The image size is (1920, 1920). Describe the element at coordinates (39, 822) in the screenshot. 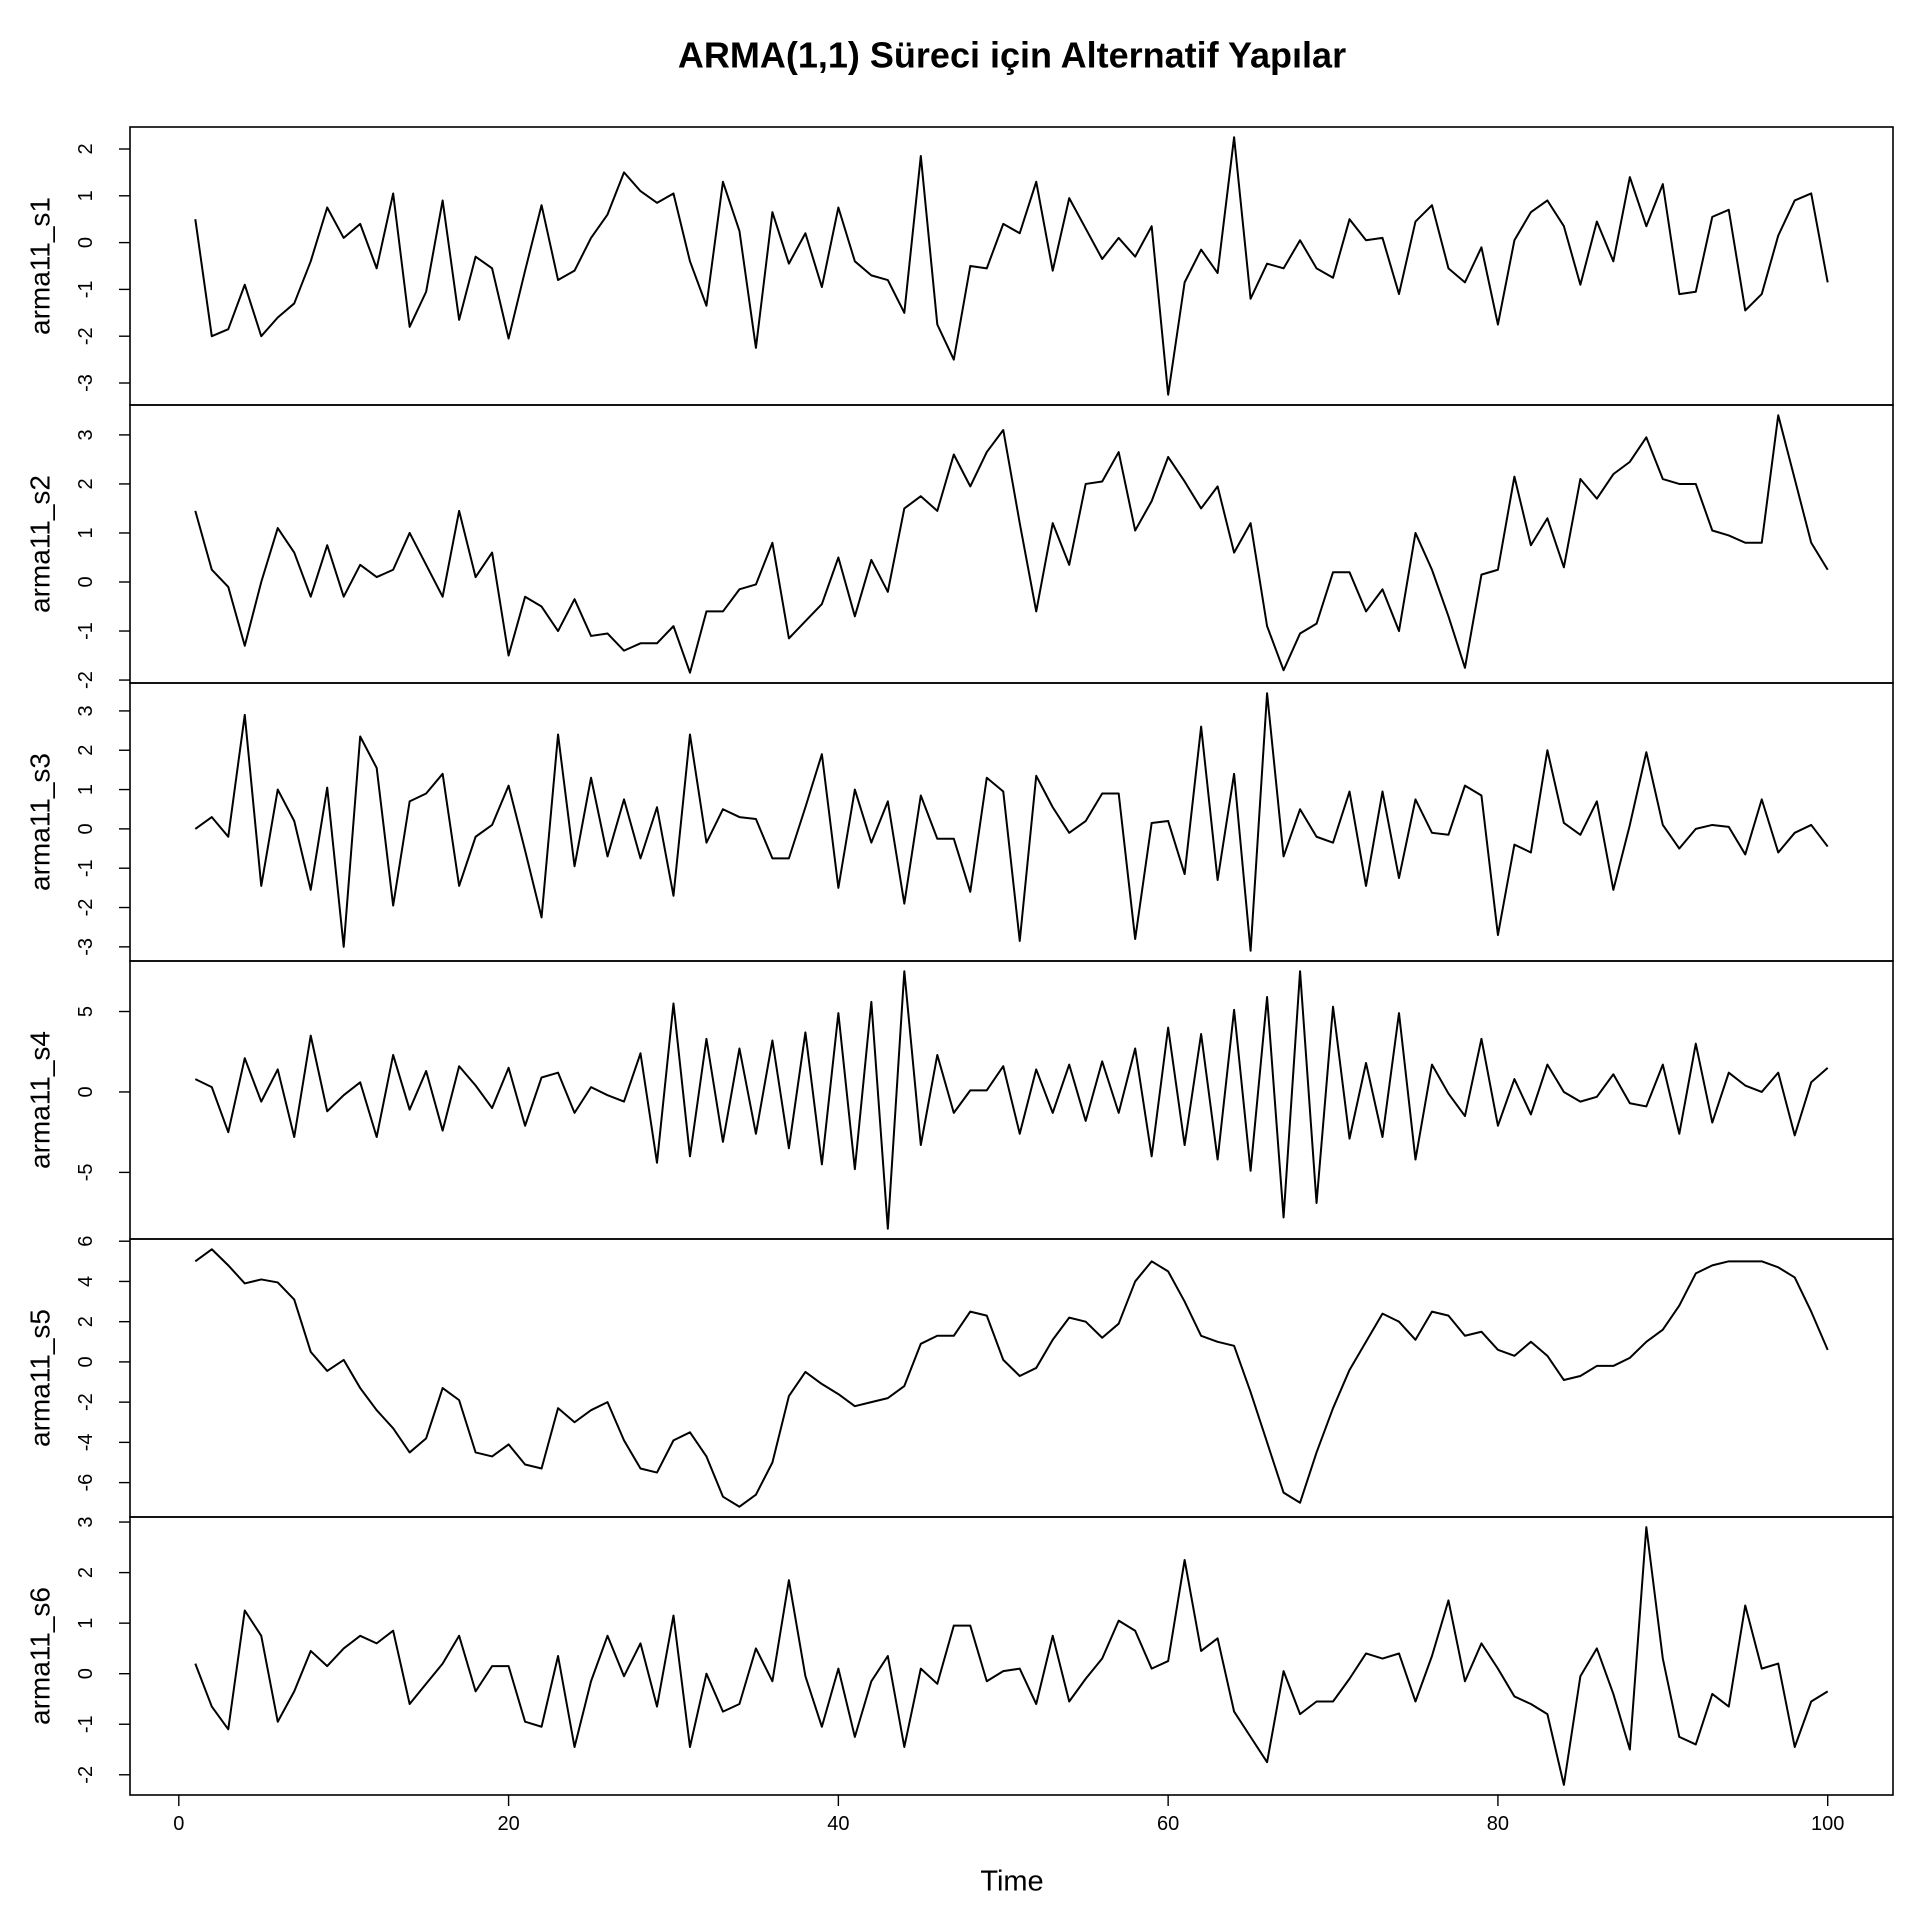

I see `y-axis-label: arma11_s3` at that location.